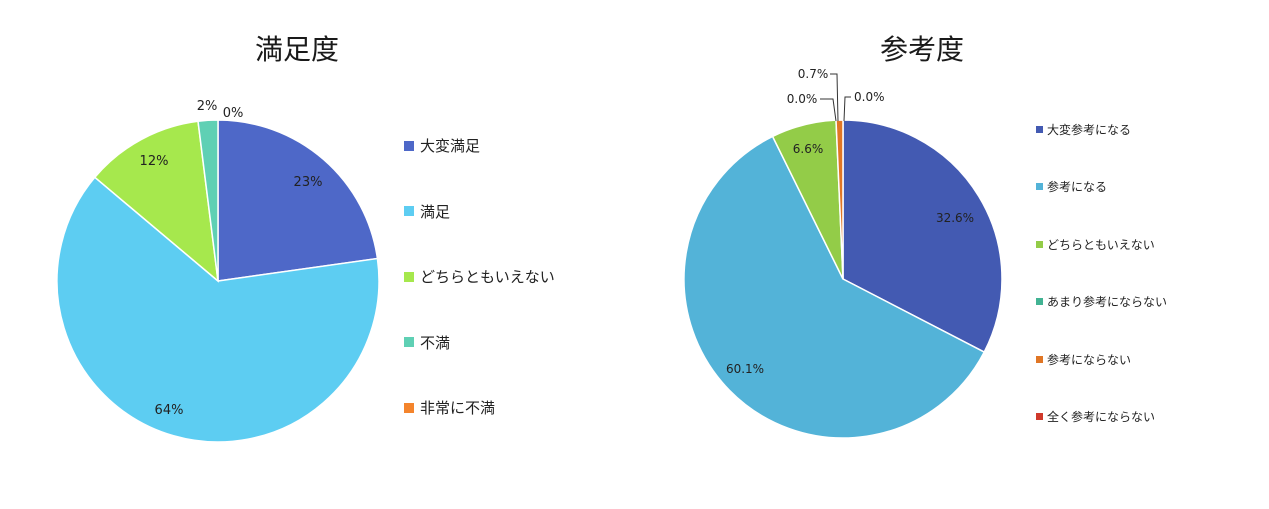  I want to click on chart-title: 満足度, so click(297, 49).